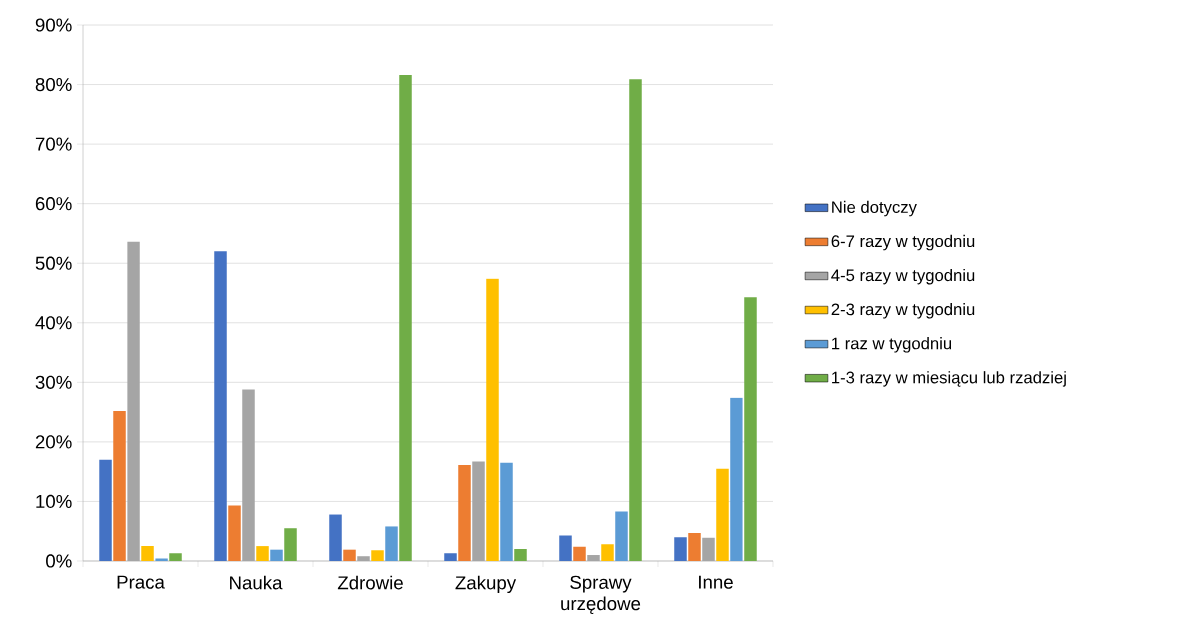 This screenshot has height=639, width=1179. I want to click on x-tick-label: Inne, so click(716, 582).